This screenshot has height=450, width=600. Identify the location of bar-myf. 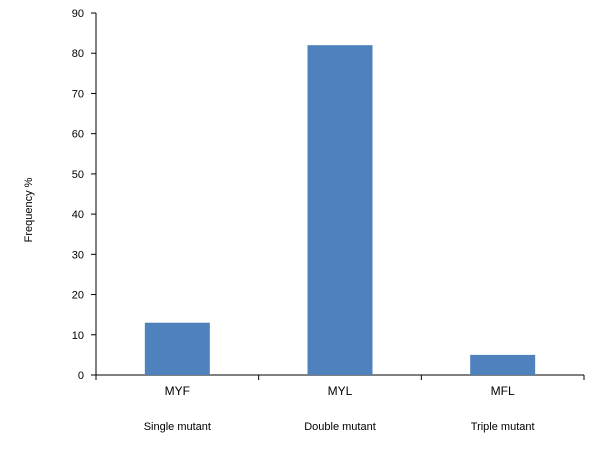
(177, 348).